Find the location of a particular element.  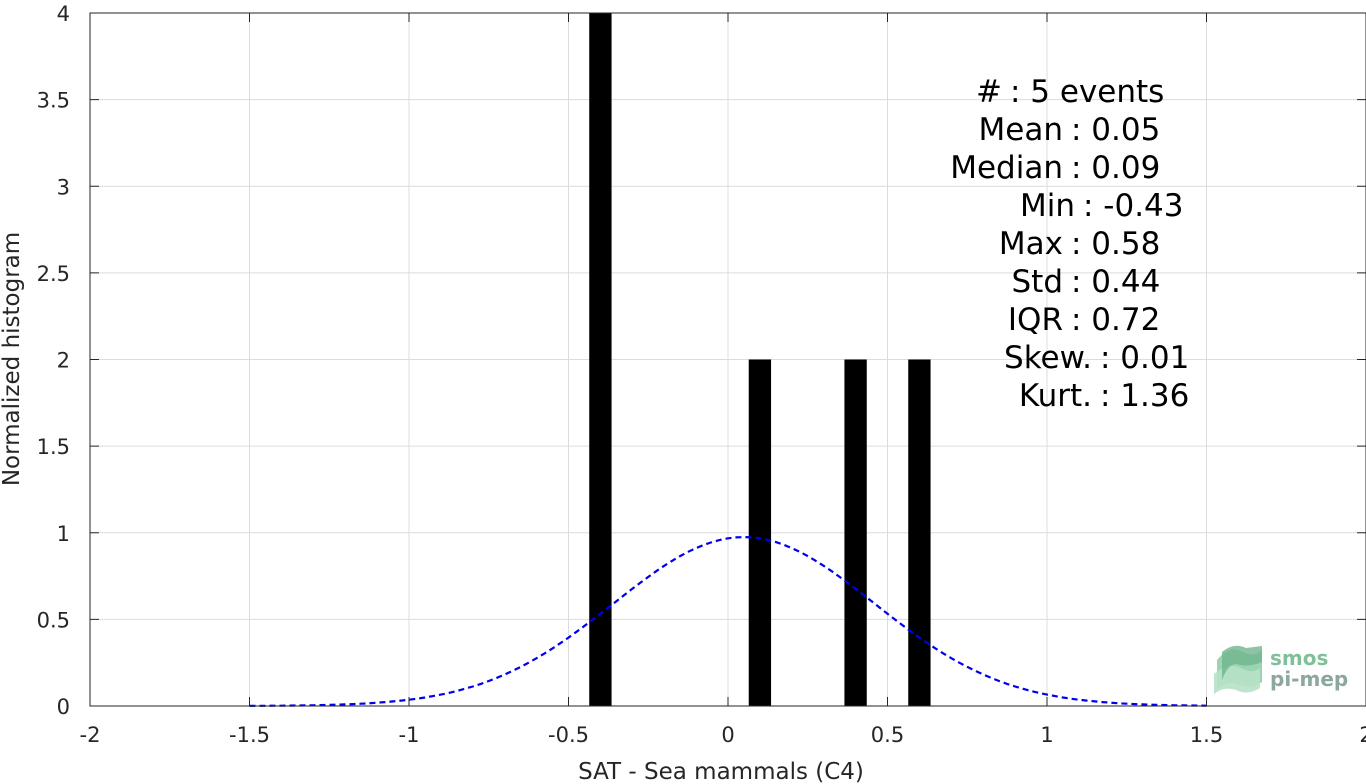

x-tick-label-8: 2 is located at coordinates (1362, 735).